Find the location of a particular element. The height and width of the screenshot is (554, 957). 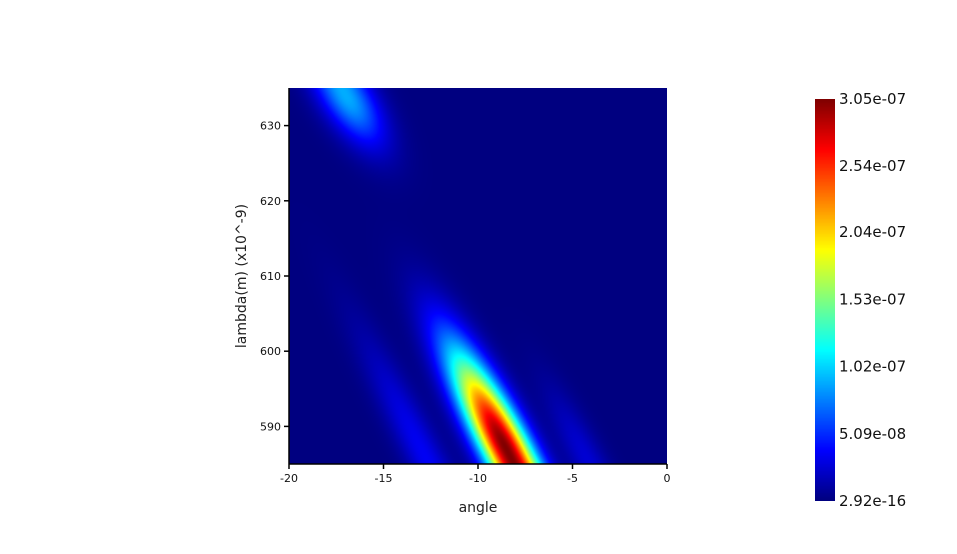

y-tick-label: 600 is located at coordinates (270, 351).